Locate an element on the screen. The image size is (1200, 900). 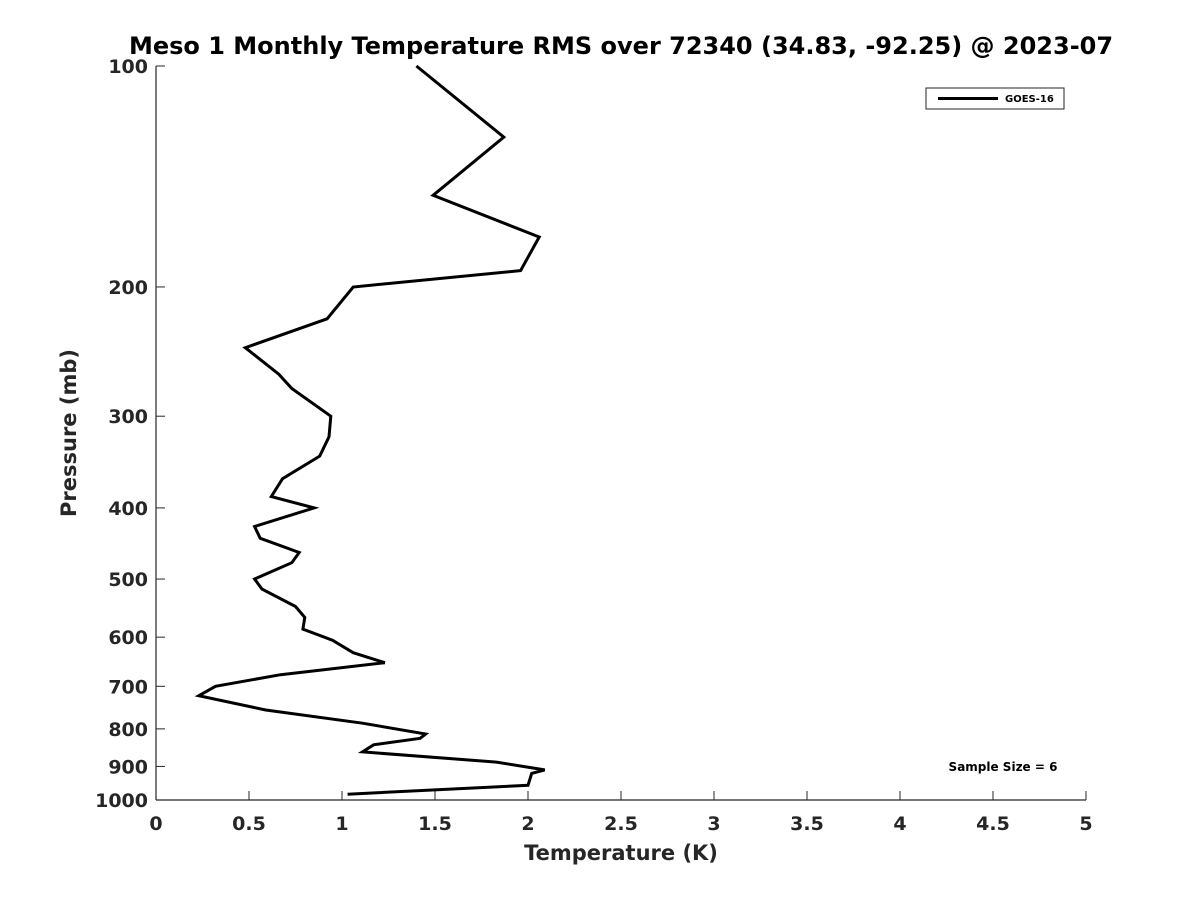
x-tick-label: 5 is located at coordinates (1085, 824).